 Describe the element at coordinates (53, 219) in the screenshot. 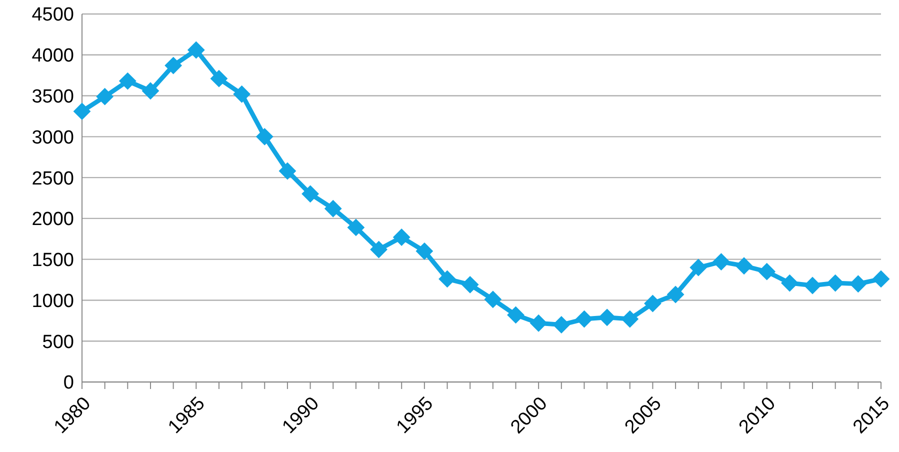

I see `y-tick-label: 2000` at that location.